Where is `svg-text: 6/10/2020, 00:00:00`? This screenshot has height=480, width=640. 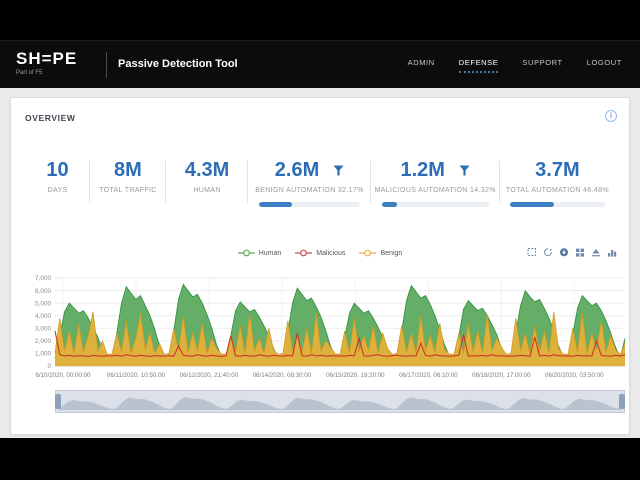 svg-text: 6/10/2020, 00:00:00 is located at coordinates (63, 375).